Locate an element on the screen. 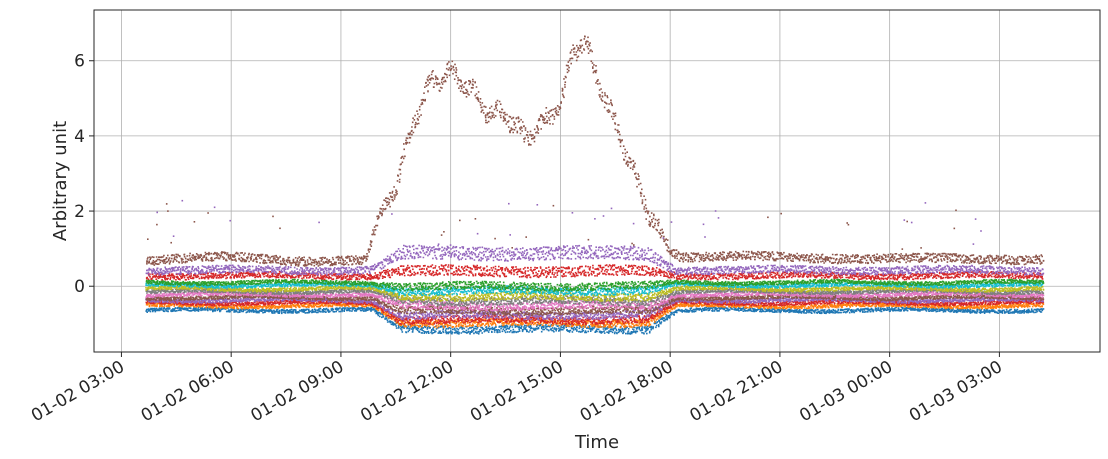 The width and height of the screenshot is (1108, 459). y-axis-label: Arbitrary unit is located at coordinates (60, 181).